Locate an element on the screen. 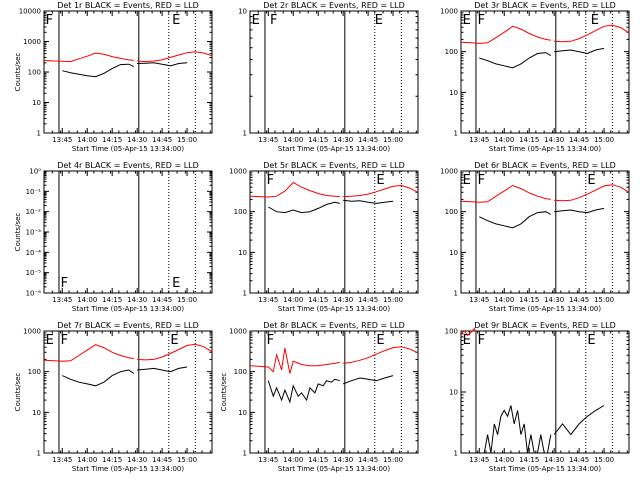  y-tick-label: 10⁰ is located at coordinates (35, 172).